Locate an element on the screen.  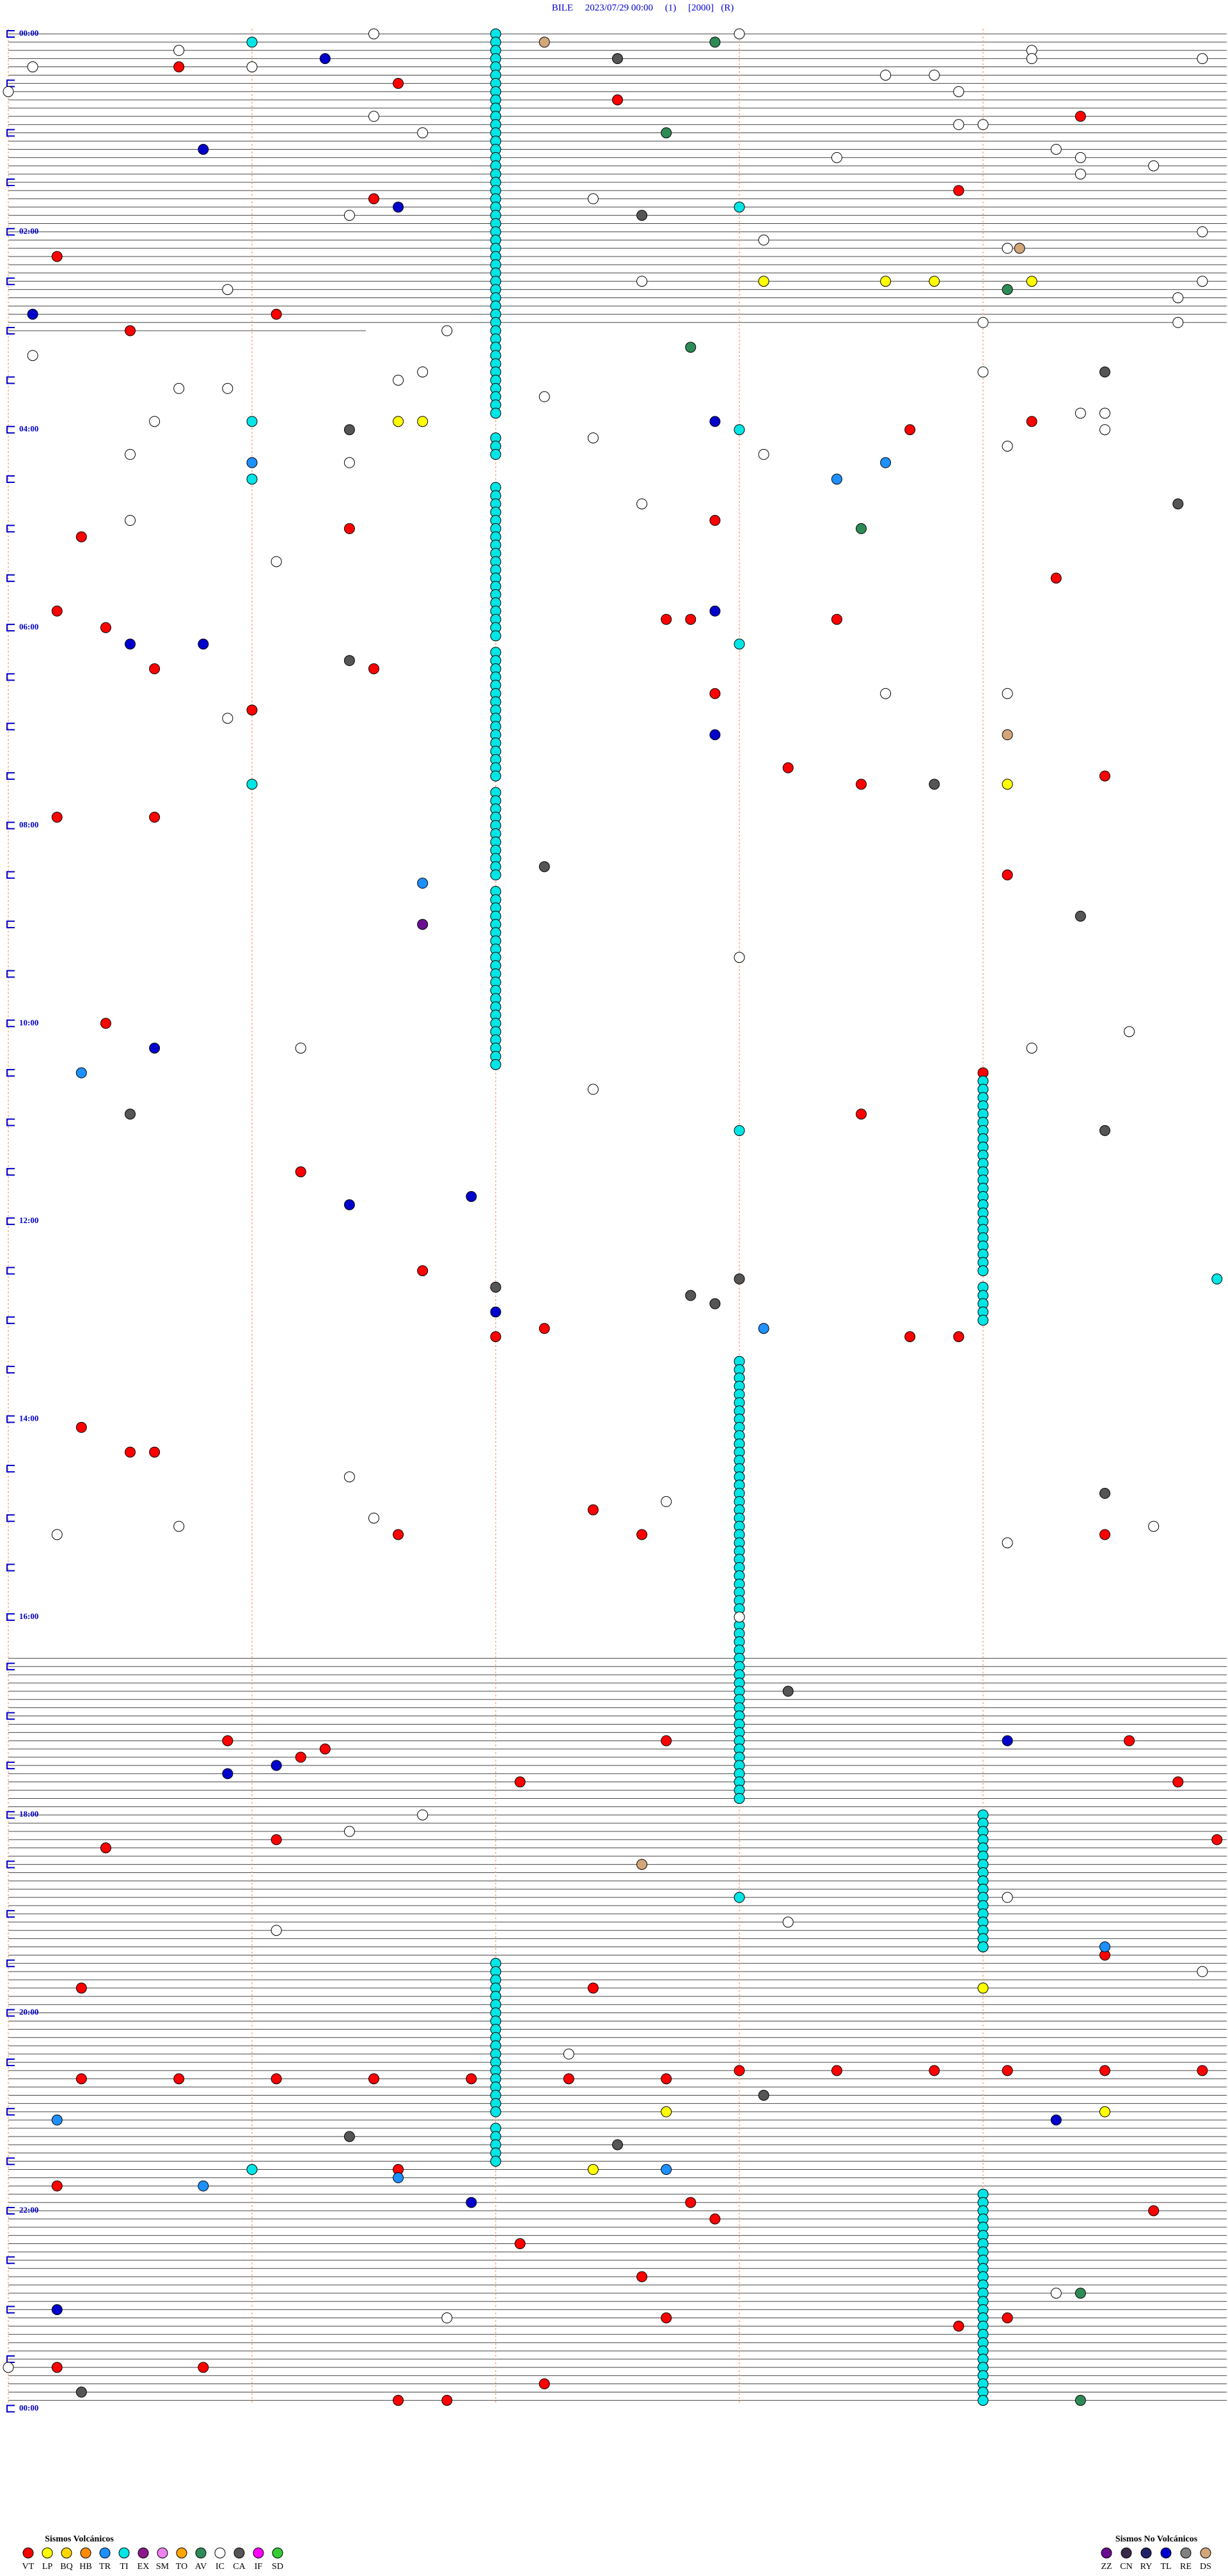
legend-label: VT is located at coordinates (28, 2567).